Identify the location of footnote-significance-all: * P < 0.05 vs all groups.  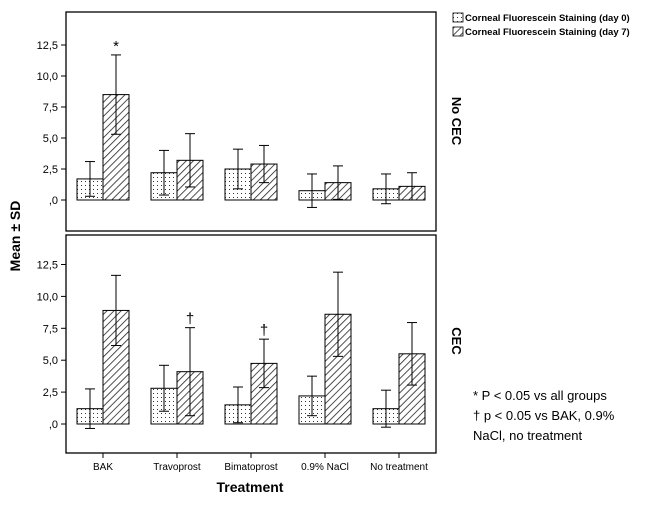
(540, 395).